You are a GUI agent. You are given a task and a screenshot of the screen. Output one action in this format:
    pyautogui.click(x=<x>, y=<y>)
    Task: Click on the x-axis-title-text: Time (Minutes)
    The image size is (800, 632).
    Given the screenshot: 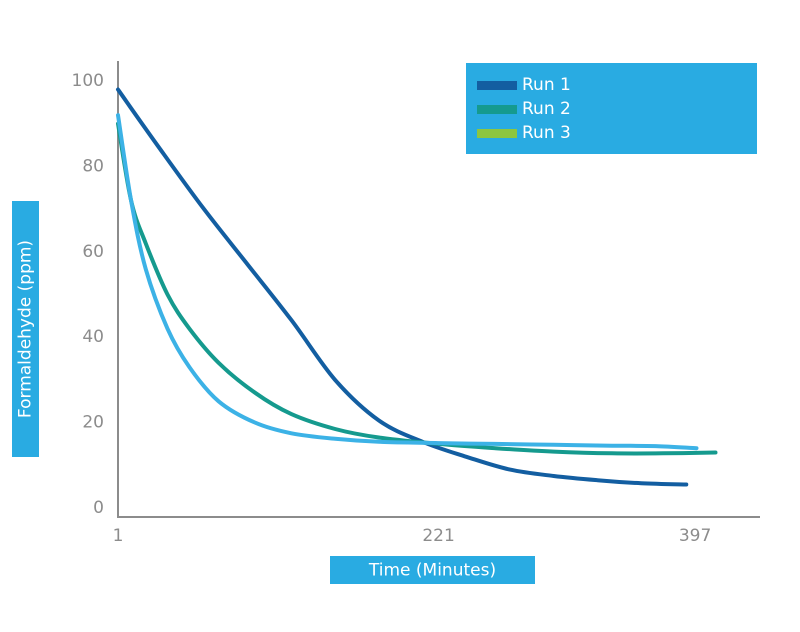 What is the action you would take?
    pyautogui.click(x=432, y=571)
    